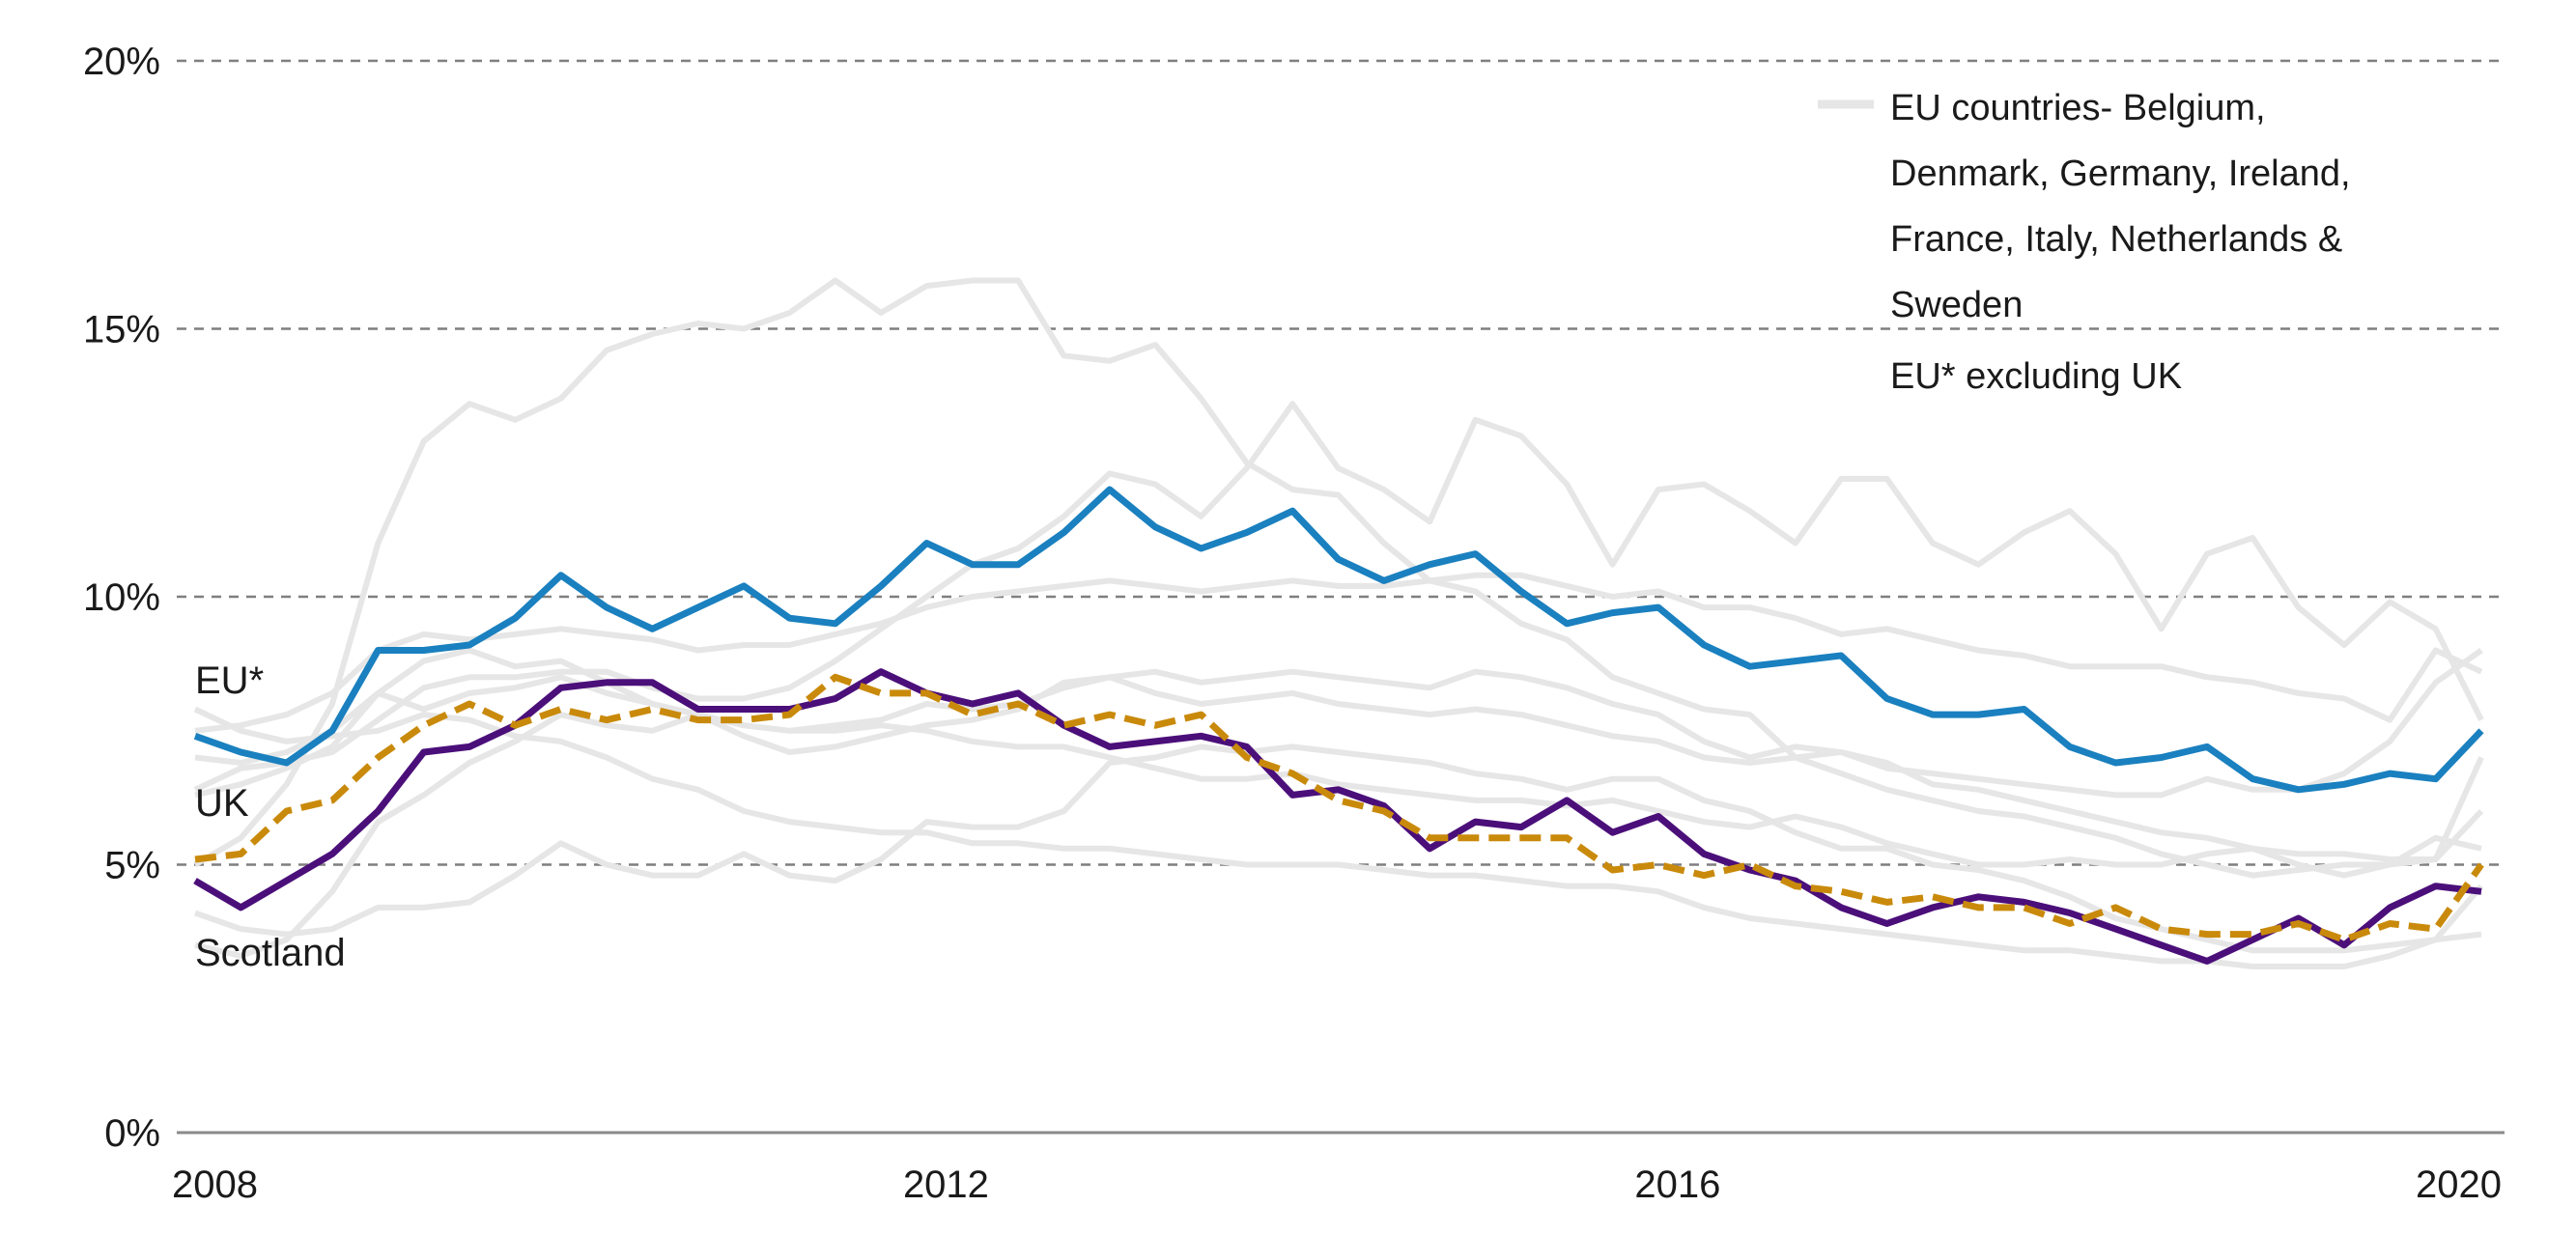  I want to click on y-tick-label: 0%, so click(132, 1133).